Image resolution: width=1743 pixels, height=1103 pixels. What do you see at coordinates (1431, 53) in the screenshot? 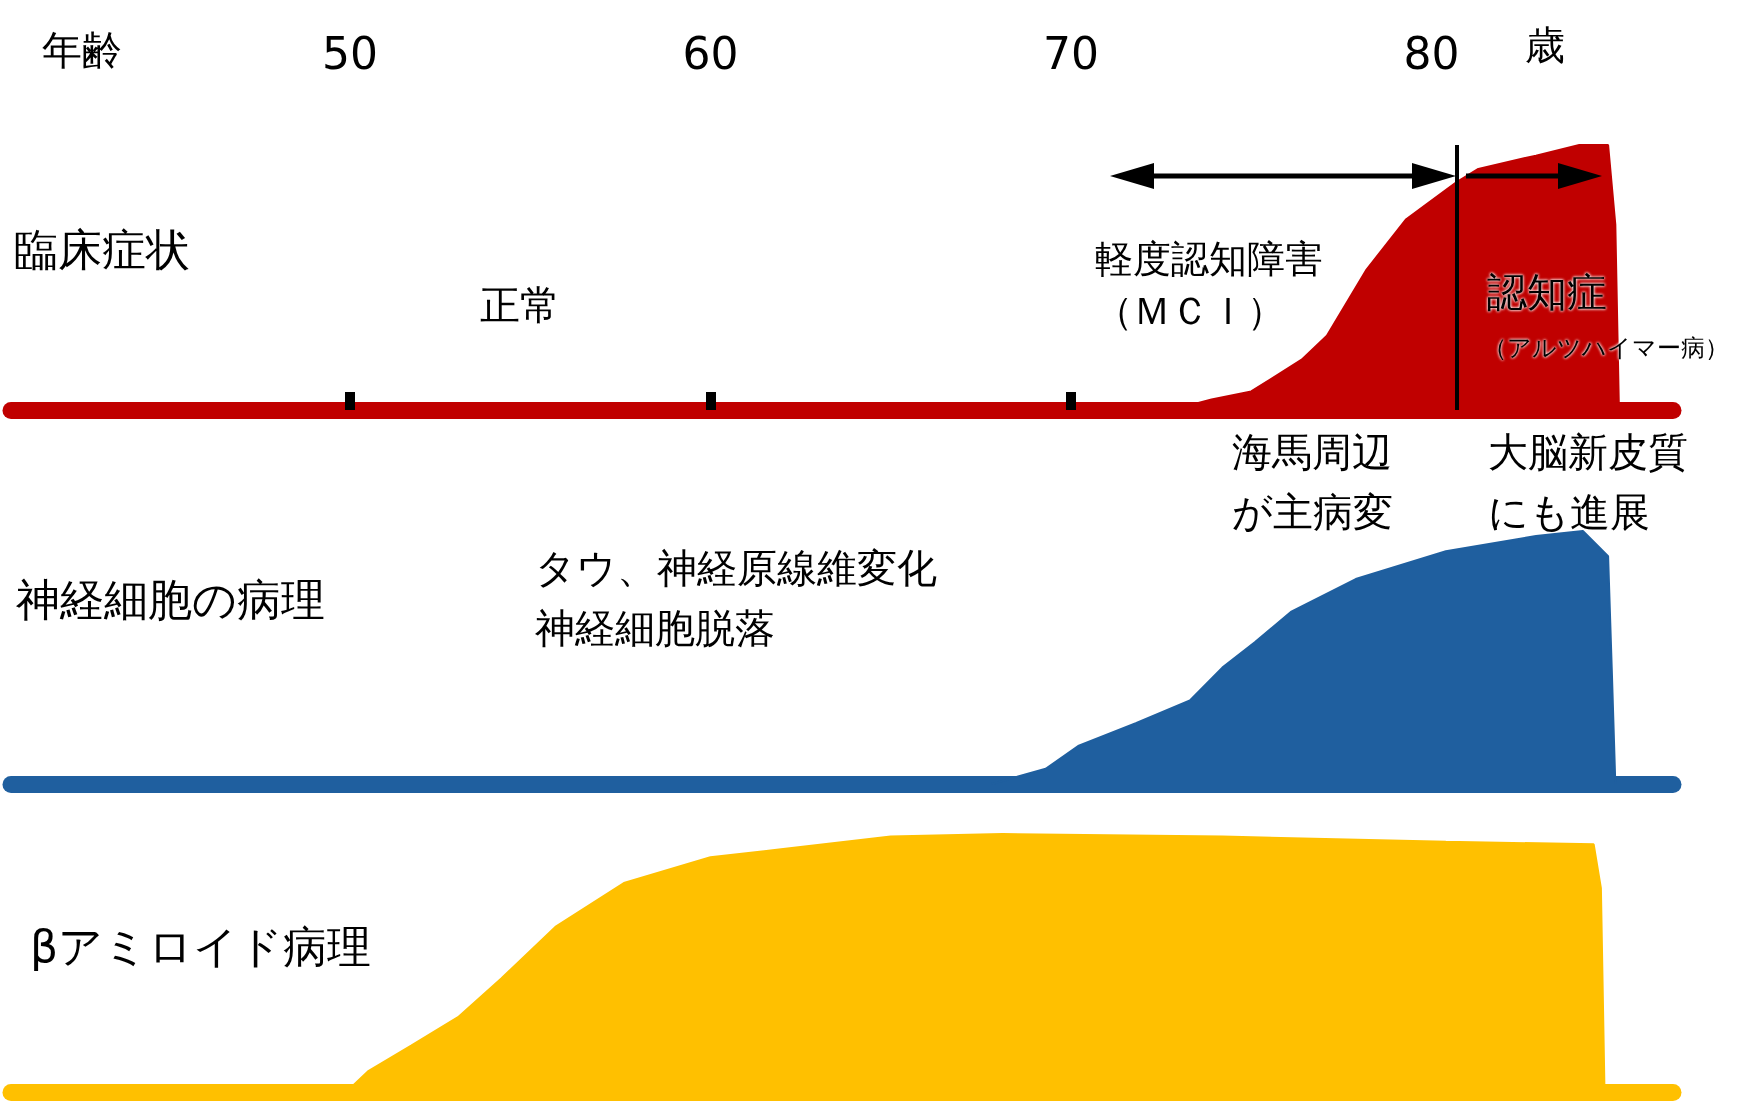
I see `x-tick-label: 80` at bounding box center [1431, 53].